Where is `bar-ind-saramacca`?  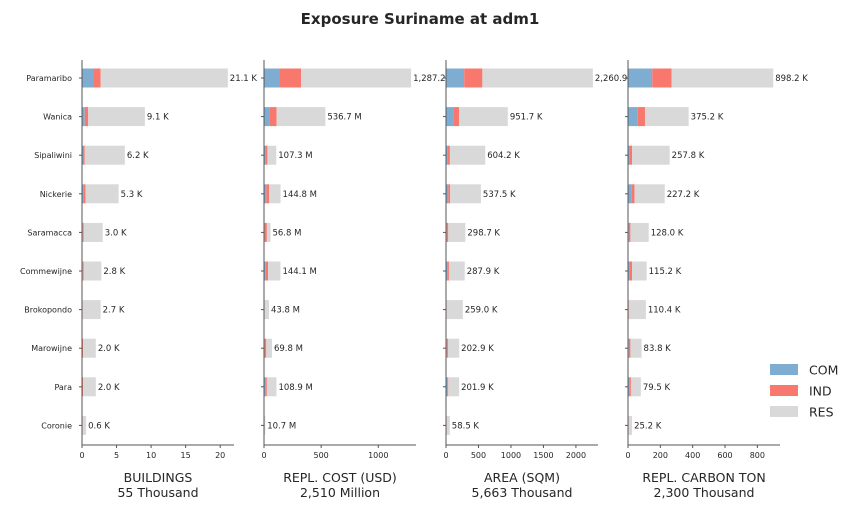
bar-ind-saramacca is located at coordinates (630, 232).